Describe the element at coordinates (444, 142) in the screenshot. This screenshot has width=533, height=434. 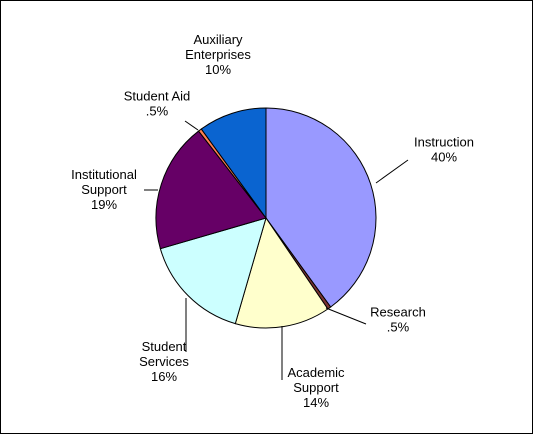
I see `slice-label-line: Instruction` at that location.